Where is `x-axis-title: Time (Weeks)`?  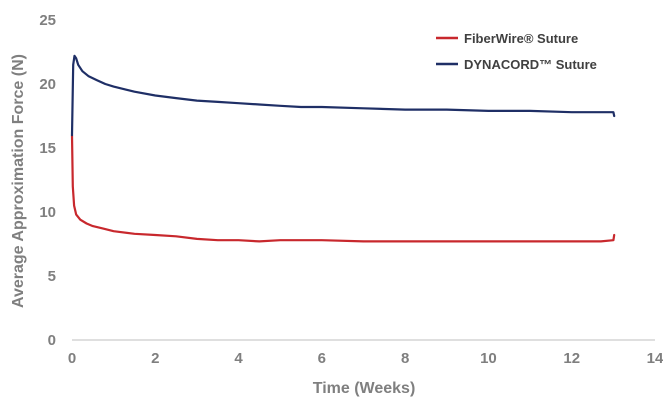
x-axis-title: Time (Weeks) is located at coordinates (364, 388).